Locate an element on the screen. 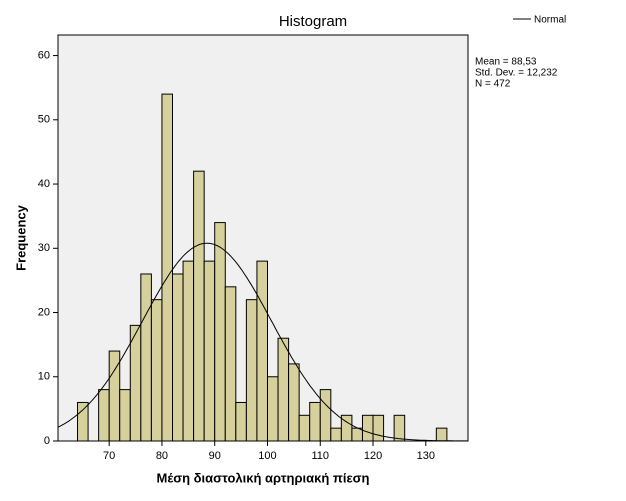 The height and width of the screenshot is (501, 626). y-tick-label: 10 is located at coordinates (44, 377).